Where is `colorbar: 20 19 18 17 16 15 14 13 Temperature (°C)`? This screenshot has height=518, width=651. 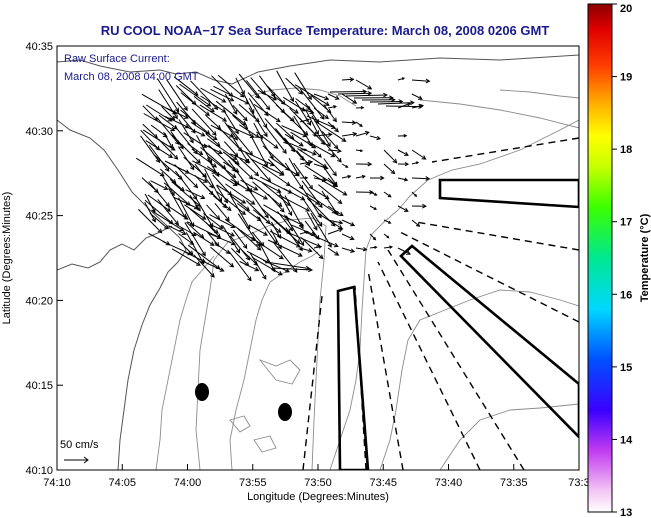 colorbar: 20 19 18 17 16 15 14 13 Temperature (°C) is located at coordinates (619, 260).